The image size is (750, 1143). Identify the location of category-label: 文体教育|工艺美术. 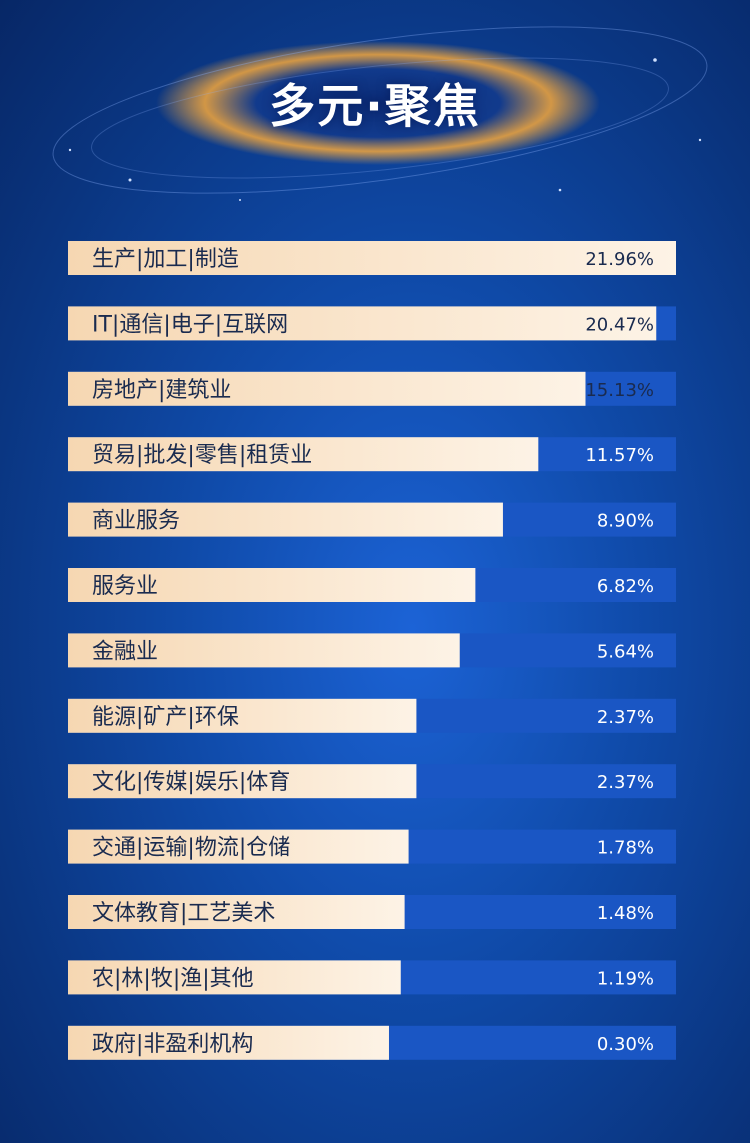
(183, 913).